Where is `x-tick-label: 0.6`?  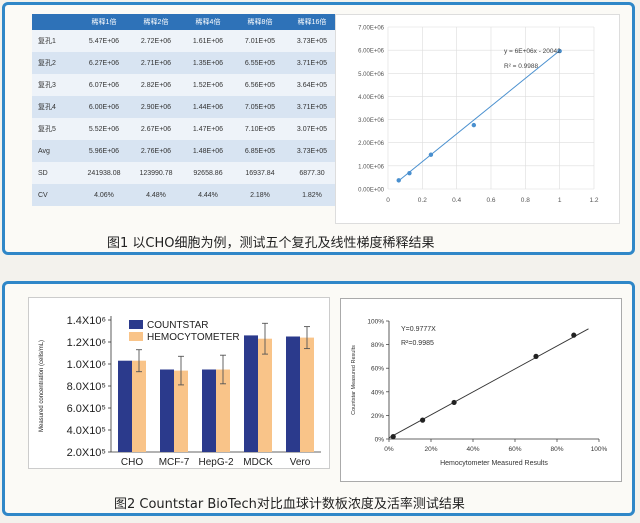 x-tick-label: 0.6 is located at coordinates (490, 200).